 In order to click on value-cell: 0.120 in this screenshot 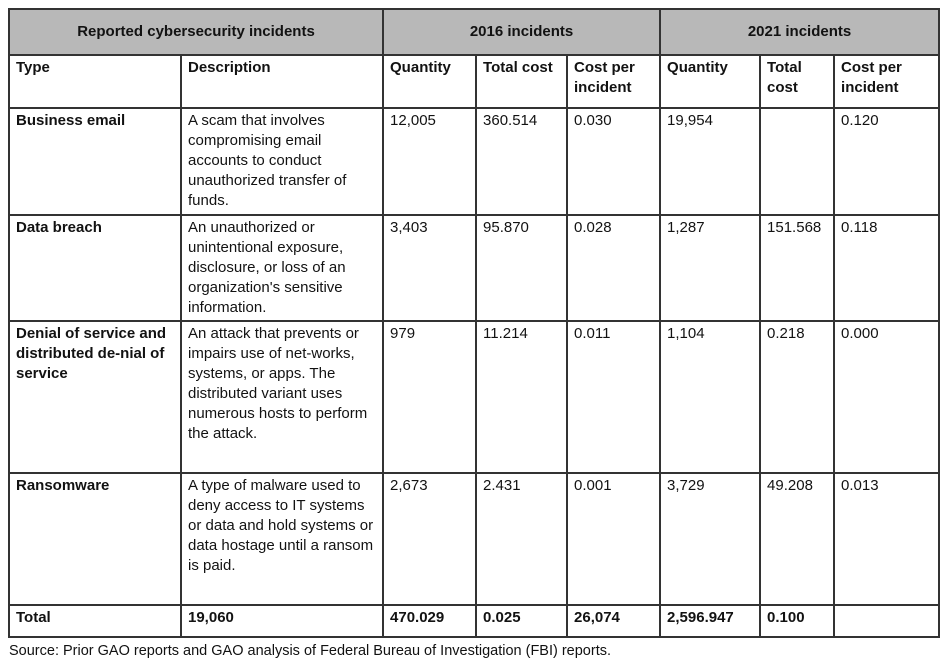, I will do `click(887, 161)`.